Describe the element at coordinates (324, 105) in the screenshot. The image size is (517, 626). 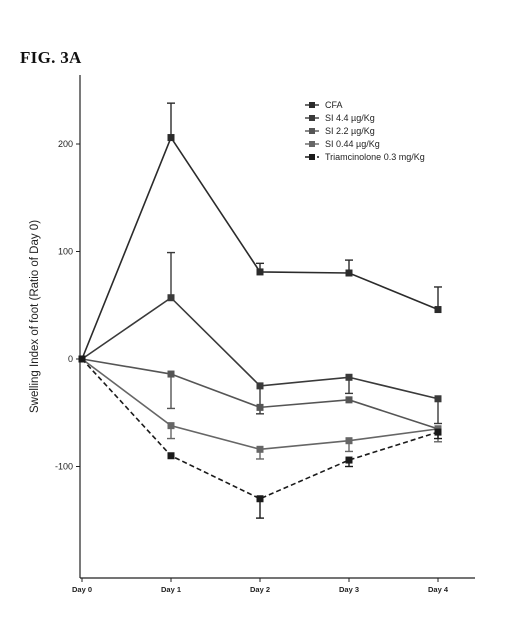
I see `legend-entry-1: CFA` at that location.